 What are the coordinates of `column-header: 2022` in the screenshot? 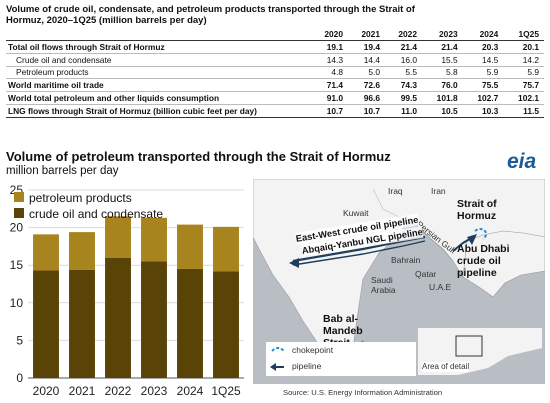 It's located at (403, 34).